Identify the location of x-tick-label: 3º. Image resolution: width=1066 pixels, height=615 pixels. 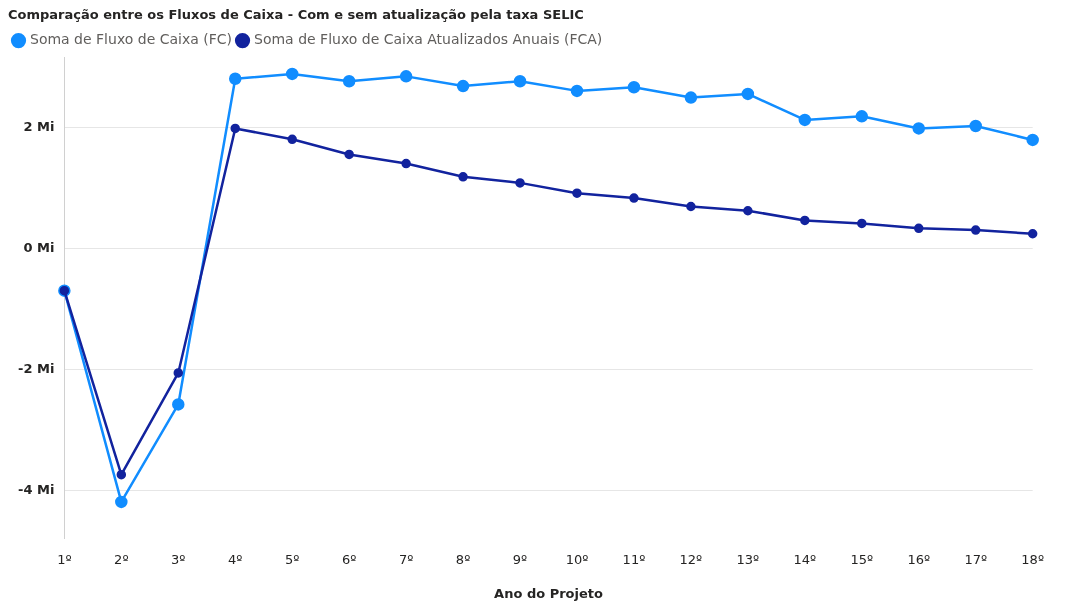
(178, 559).